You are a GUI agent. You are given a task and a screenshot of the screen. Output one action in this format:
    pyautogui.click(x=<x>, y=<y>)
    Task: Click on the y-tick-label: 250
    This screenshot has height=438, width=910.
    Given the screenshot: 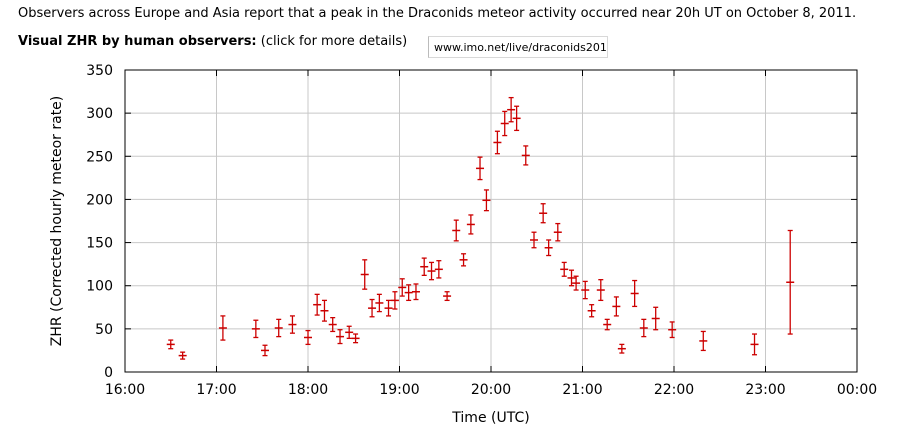 What is the action you would take?
    pyautogui.click(x=99, y=157)
    